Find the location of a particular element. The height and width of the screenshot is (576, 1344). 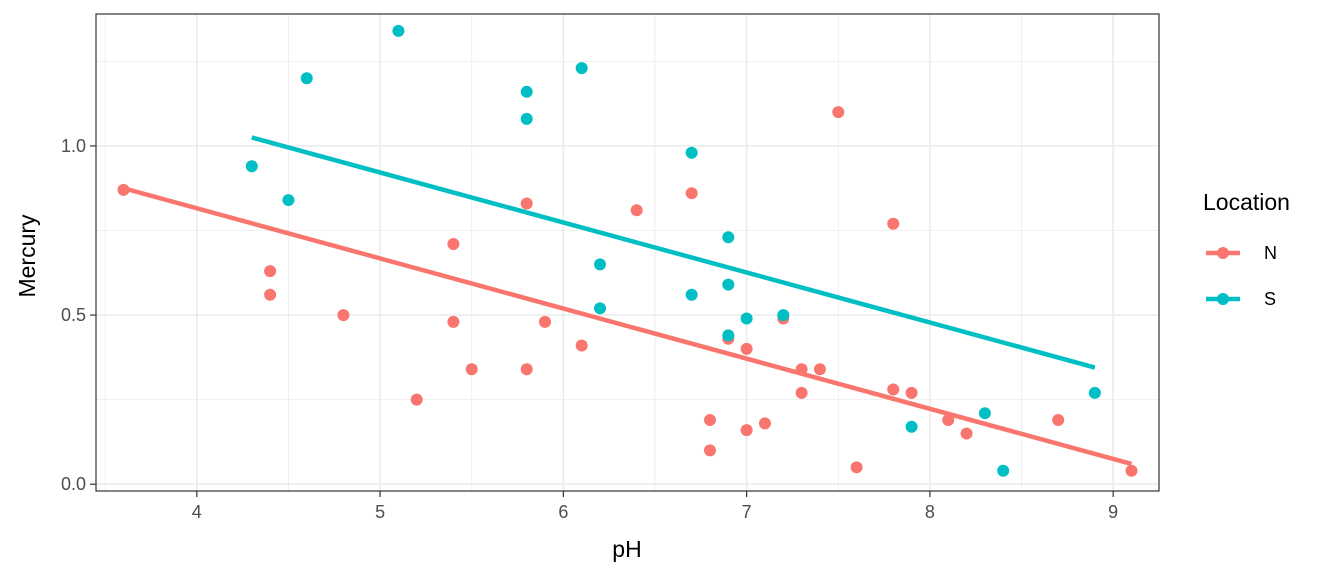

y-axis-title: Mercury is located at coordinates (27, 256).